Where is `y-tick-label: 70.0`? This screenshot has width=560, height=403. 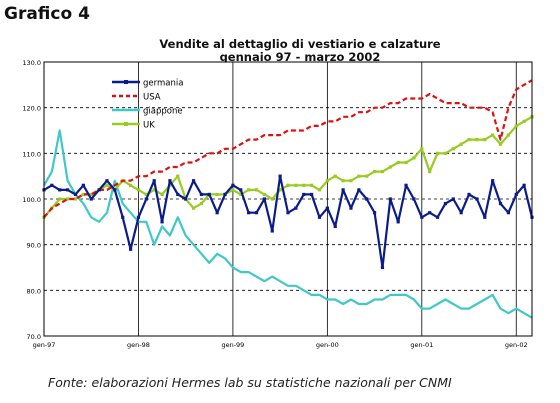 y-tick-label: 70.0 is located at coordinates (34, 337).